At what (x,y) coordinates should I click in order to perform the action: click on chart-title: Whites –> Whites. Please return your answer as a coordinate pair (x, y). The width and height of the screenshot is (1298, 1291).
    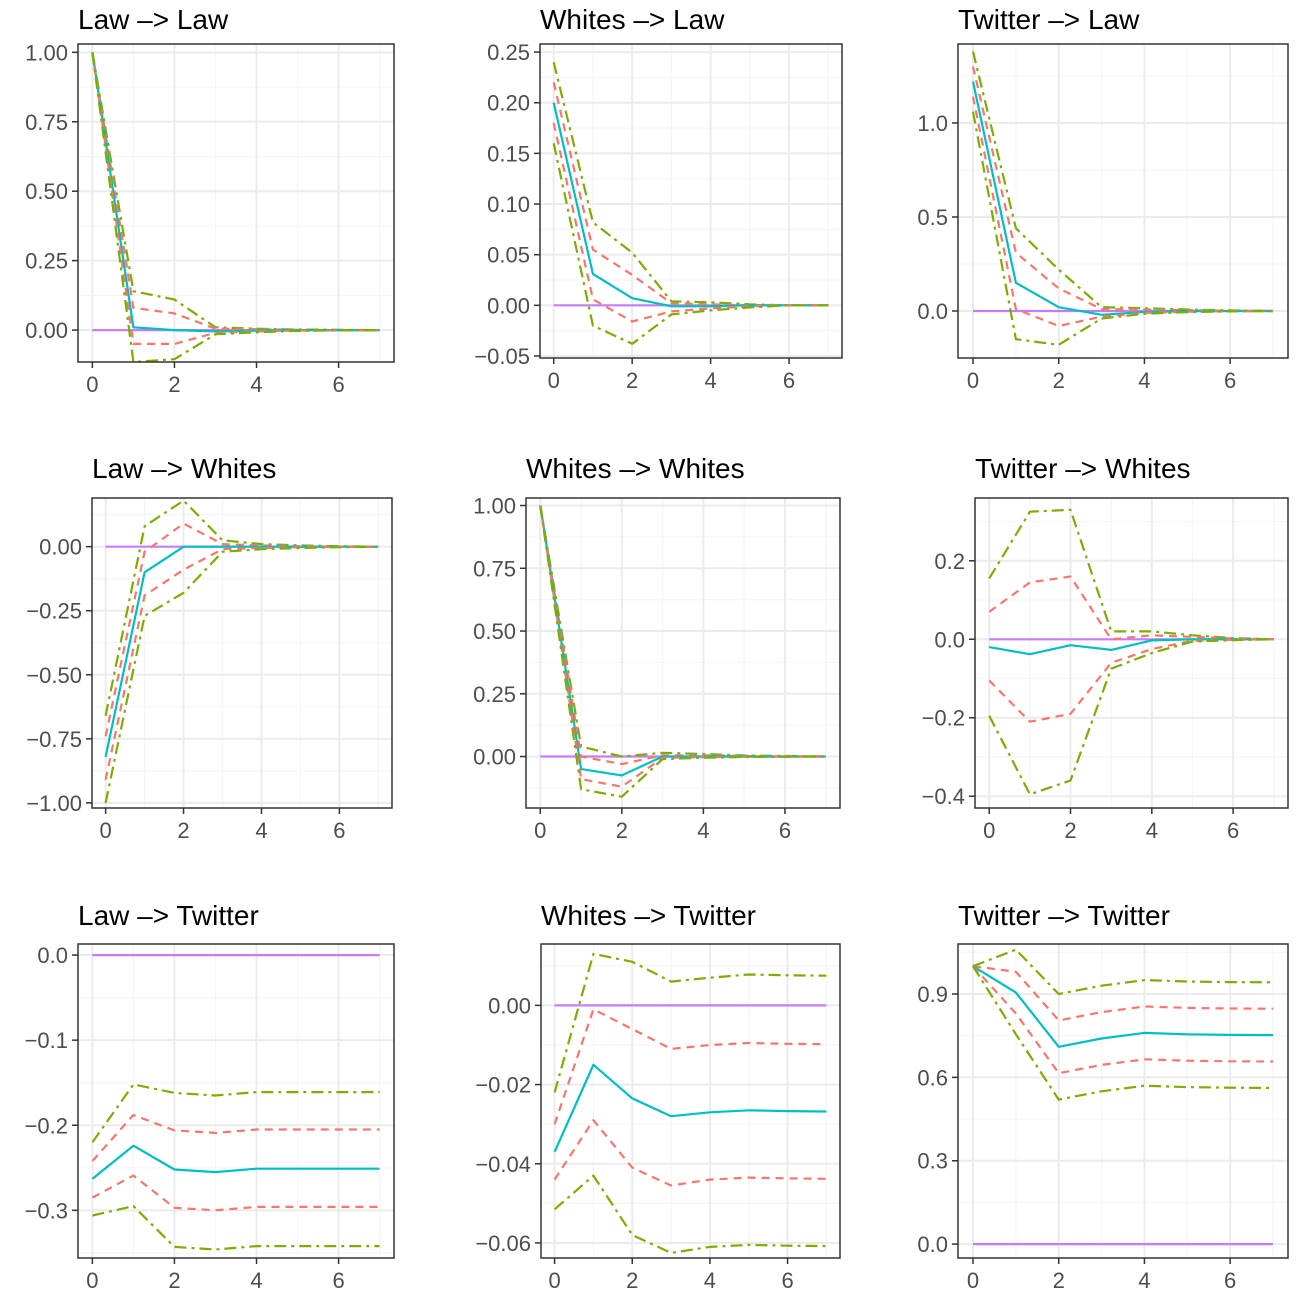
    Looking at the image, I should click on (635, 468).